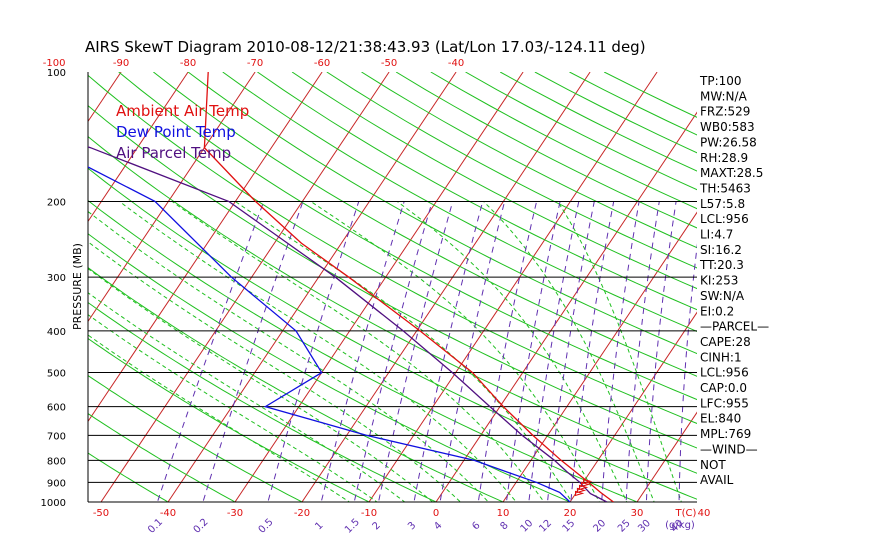 Image resolution: width=870 pixels, height=560 pixels. What do you see at coordinates (725, 188) in the screenshot?
I see `index-entry: TH:5463` at bounding box center [725, 188].